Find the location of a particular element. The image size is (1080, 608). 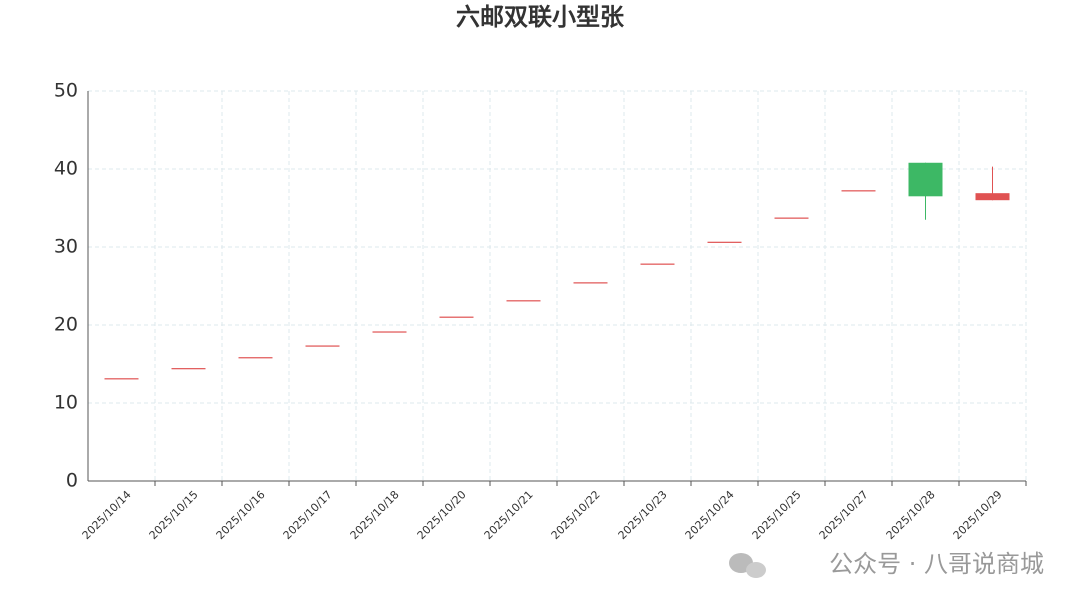

y-tick-label: 30 is located at coordinates (66, 247).